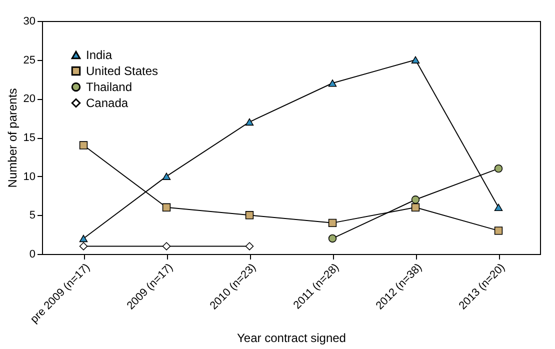  What do you see at coordinates (107, 103) in the screenshot?
I see `legend-label: Canada` at bounding box center [107, 103].